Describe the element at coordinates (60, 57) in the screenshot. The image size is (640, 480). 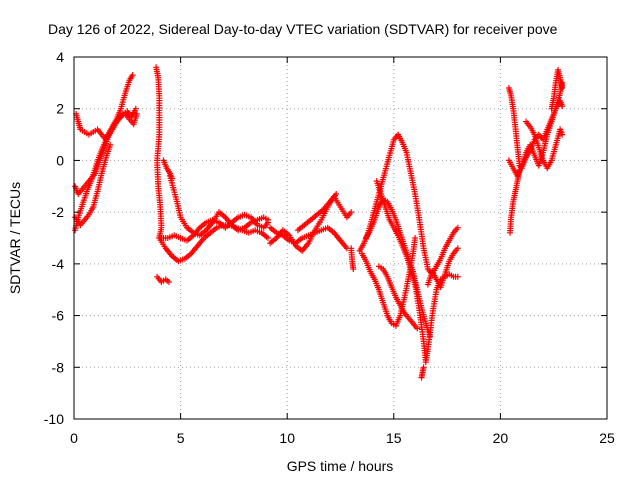
I see `y-tick-label: 4` at that location.